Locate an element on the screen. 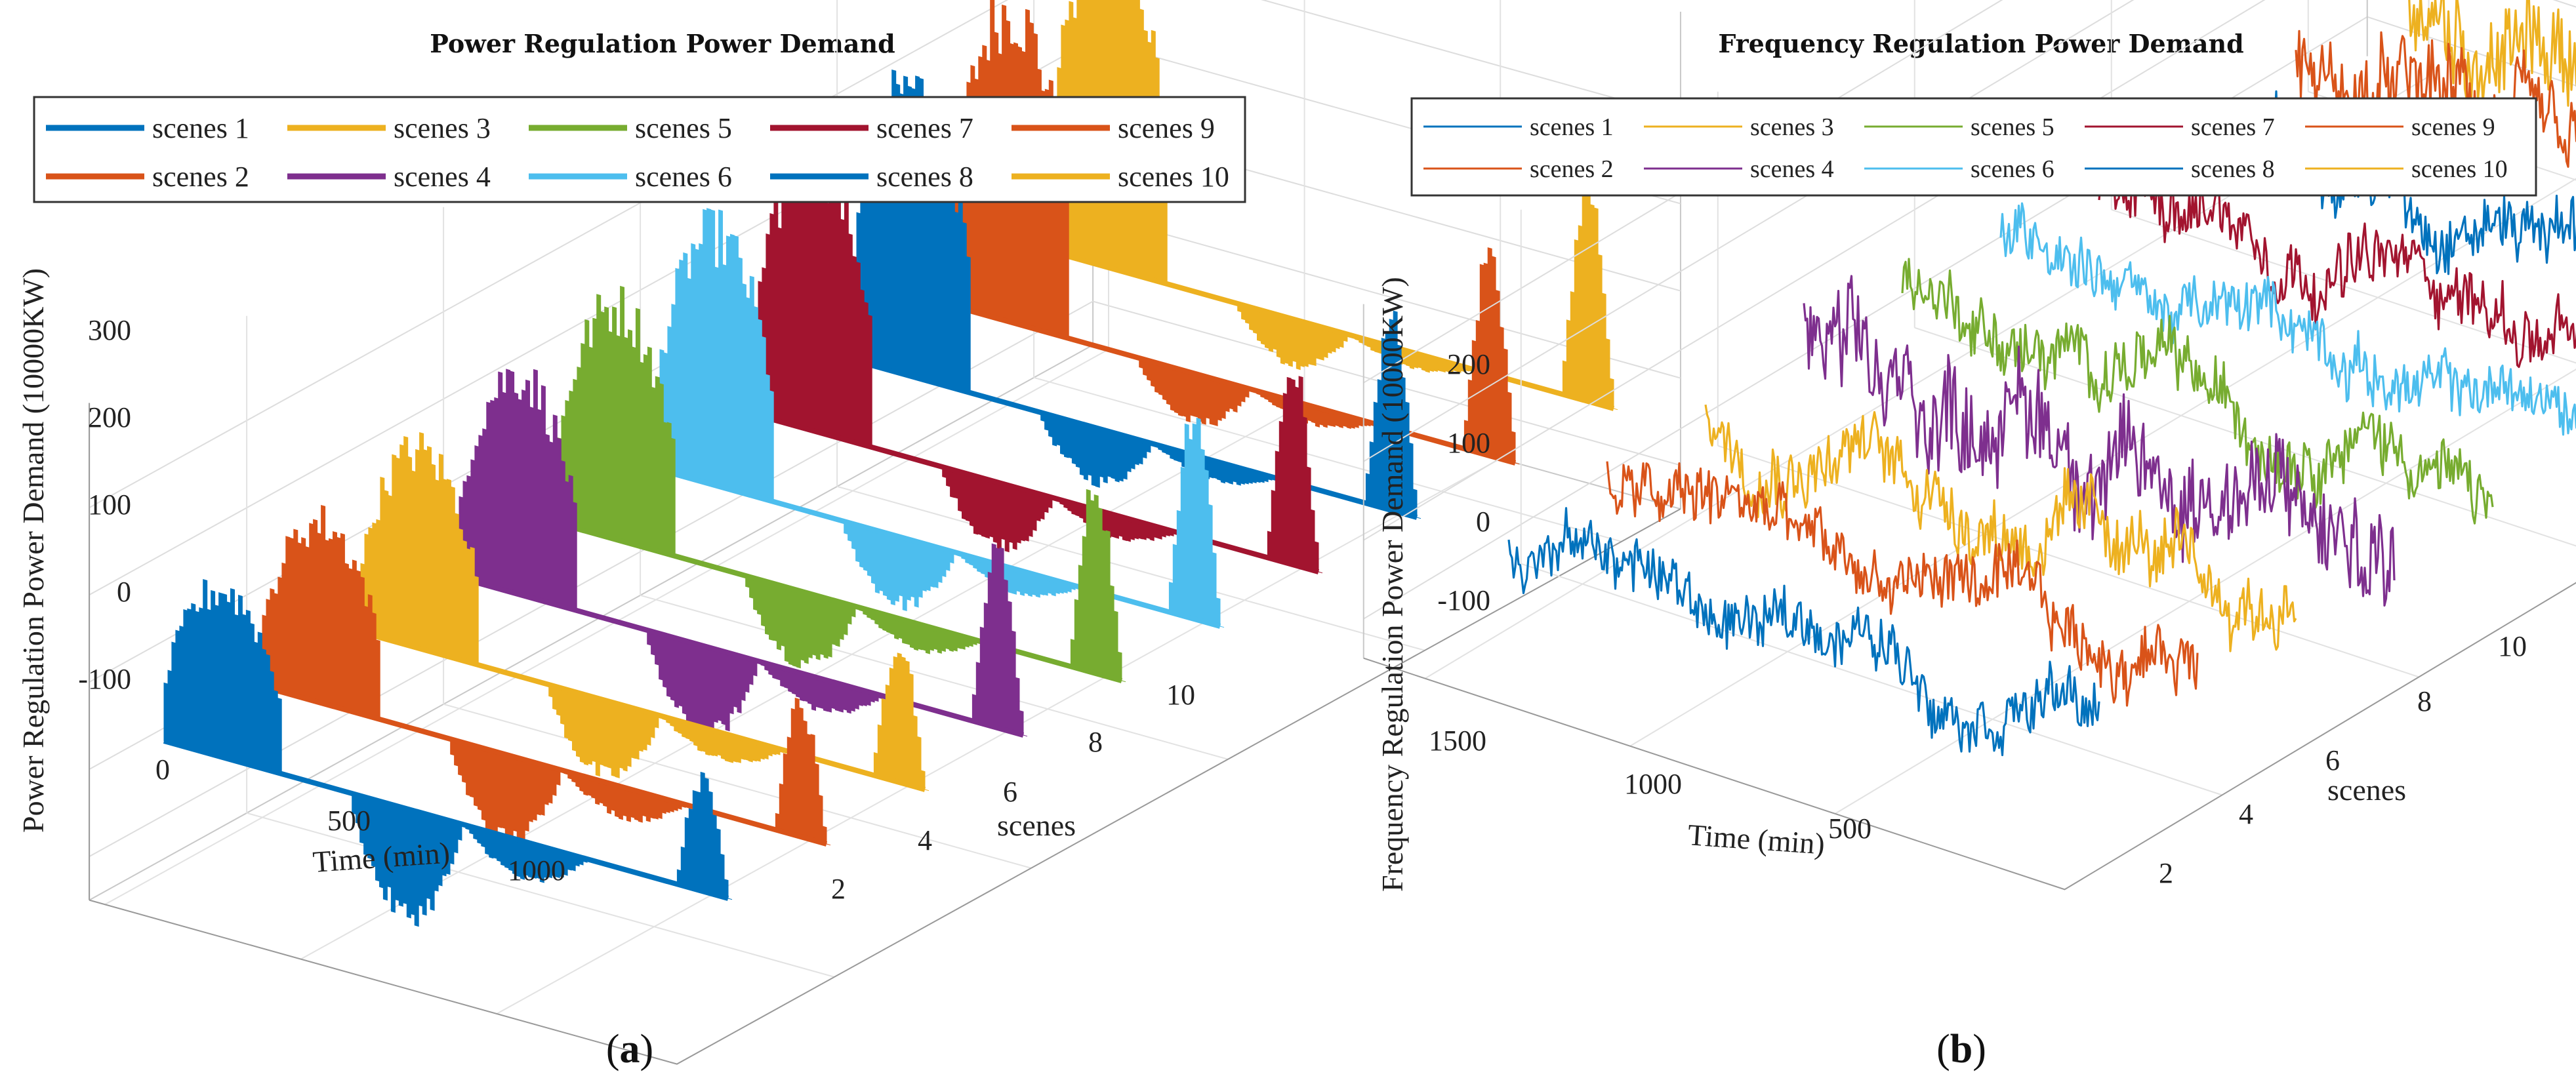  chart-a-legend-label: scenes 6 is located at coordinates (683, 177).